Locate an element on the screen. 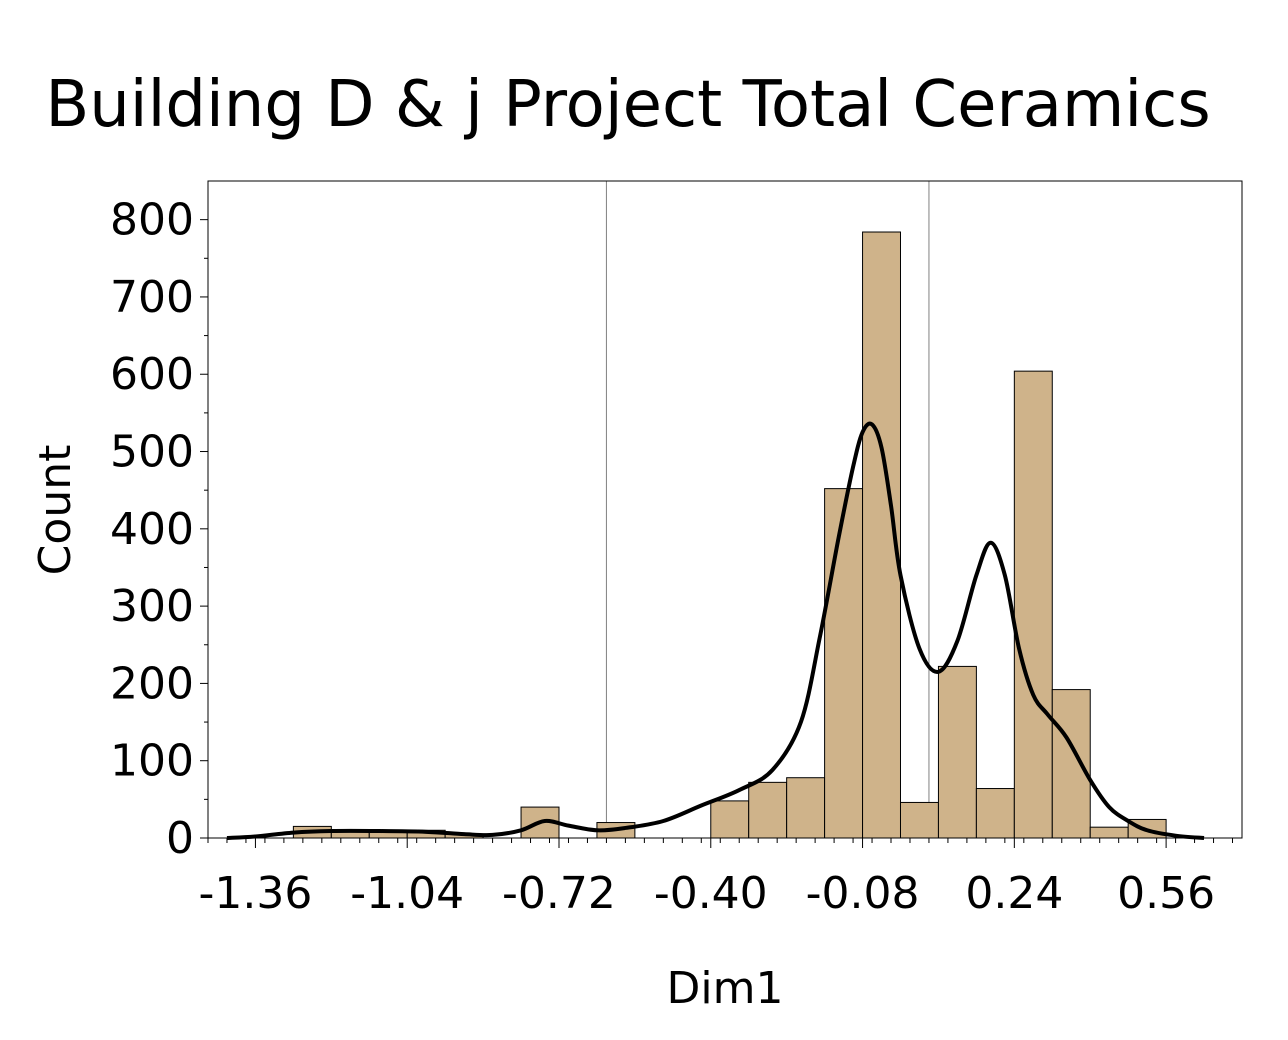 The width and height of the screenshot is (1288, 1040). x-tick-label: -0.40 is located at coordinates (711, 893).